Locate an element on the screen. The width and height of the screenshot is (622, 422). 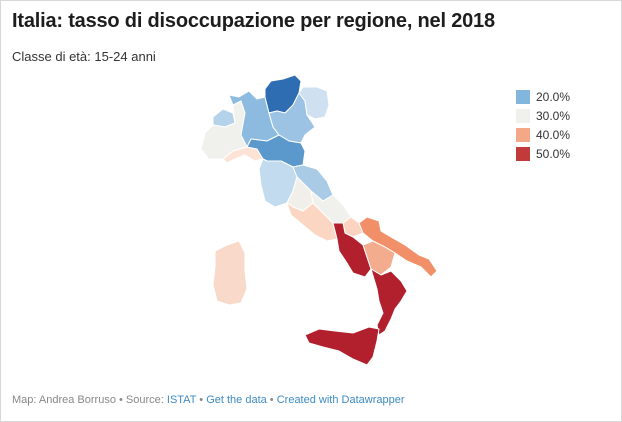
get-data-link: Get the data is located at coordinates (236, 400).